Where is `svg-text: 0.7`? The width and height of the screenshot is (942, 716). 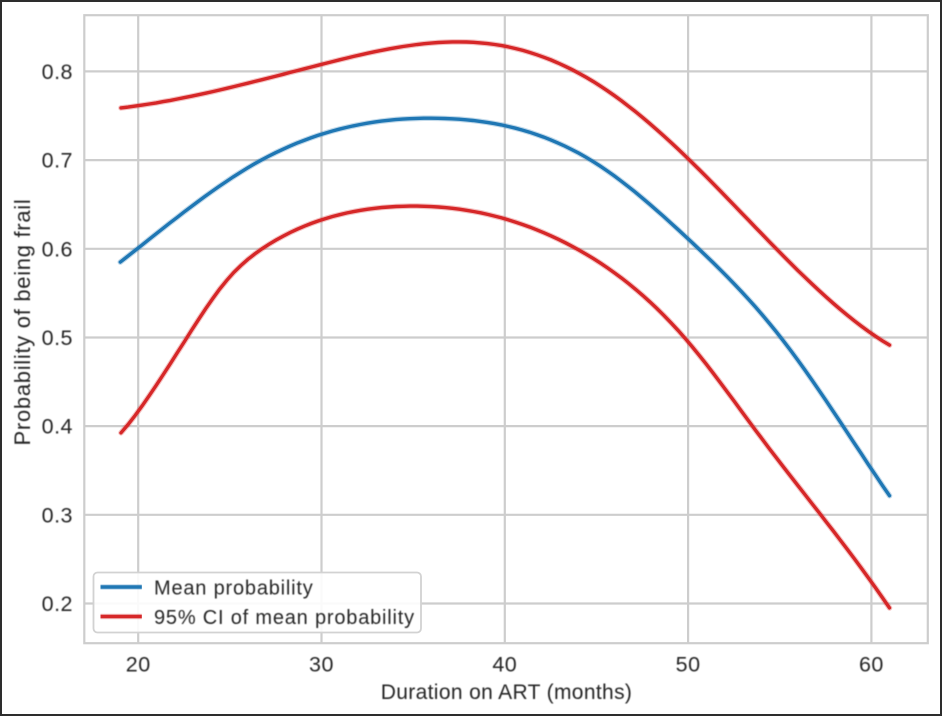
svg-text: 0.7 is located at coordinates (57, 161).